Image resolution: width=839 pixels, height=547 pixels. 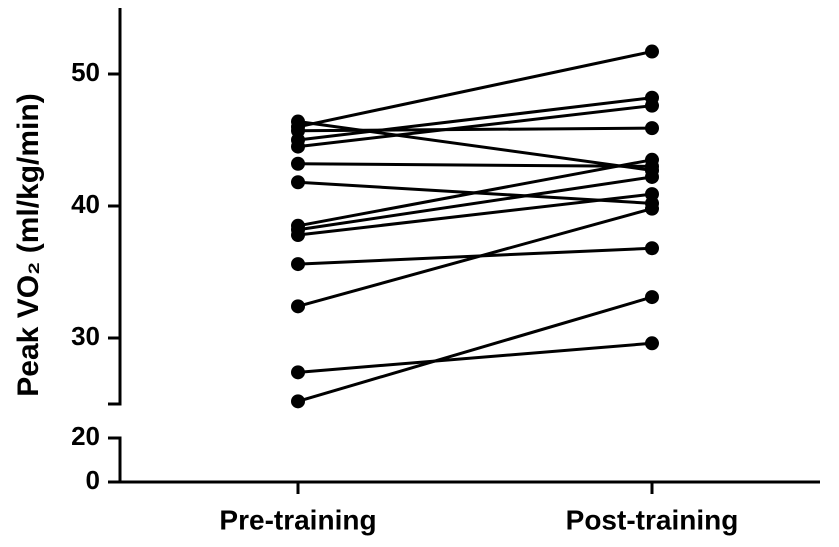 What do you see at coordinates (297, 519) in the screenshot?
I see `x-tick-label: Pre-training` at bounding box center [297, 519].